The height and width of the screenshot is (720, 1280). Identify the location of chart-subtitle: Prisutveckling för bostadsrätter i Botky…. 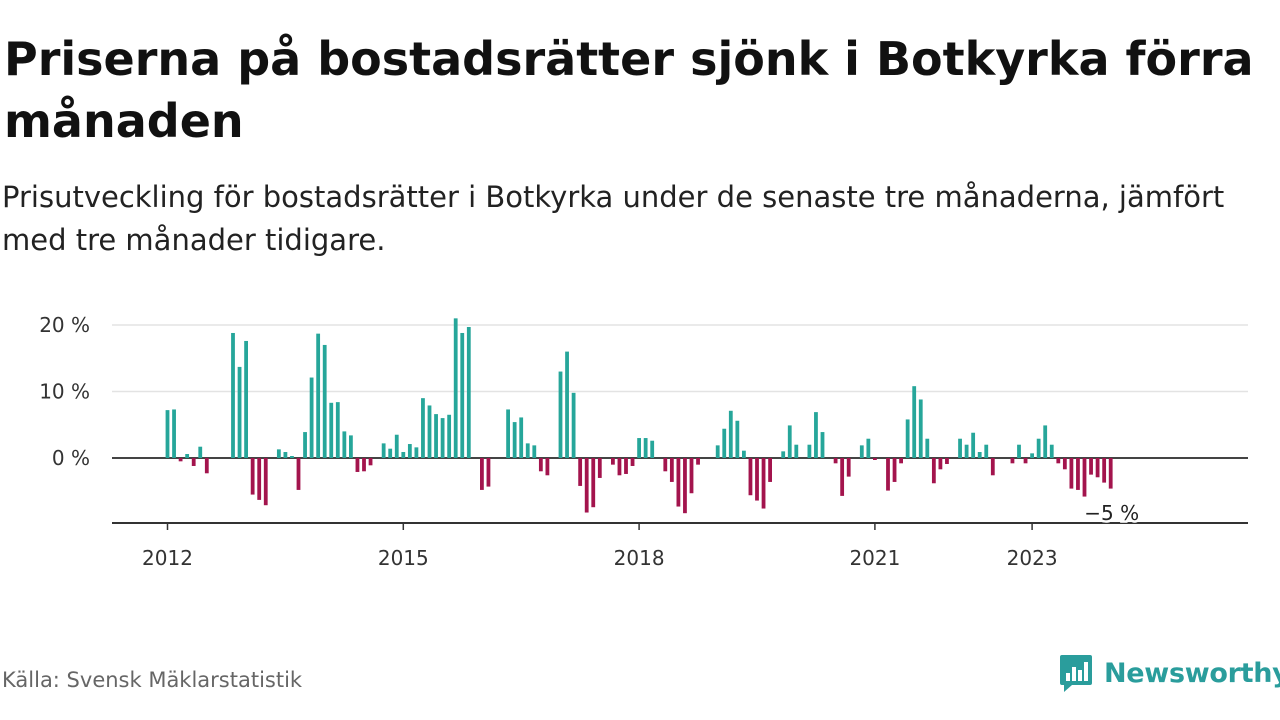
(613, 218).